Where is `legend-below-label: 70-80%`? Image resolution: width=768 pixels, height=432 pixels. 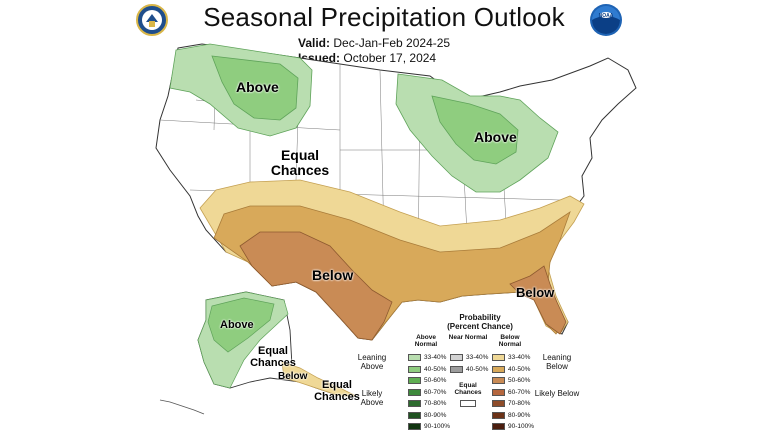
legend-below-label: 70-80% is located at coordinates (519, 403).